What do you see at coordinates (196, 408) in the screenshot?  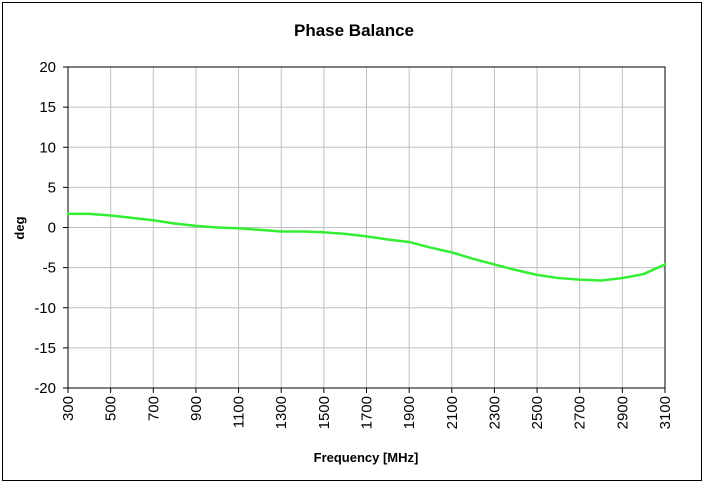 I see `x-tick-label: 900` at bounding box center [196, 408].